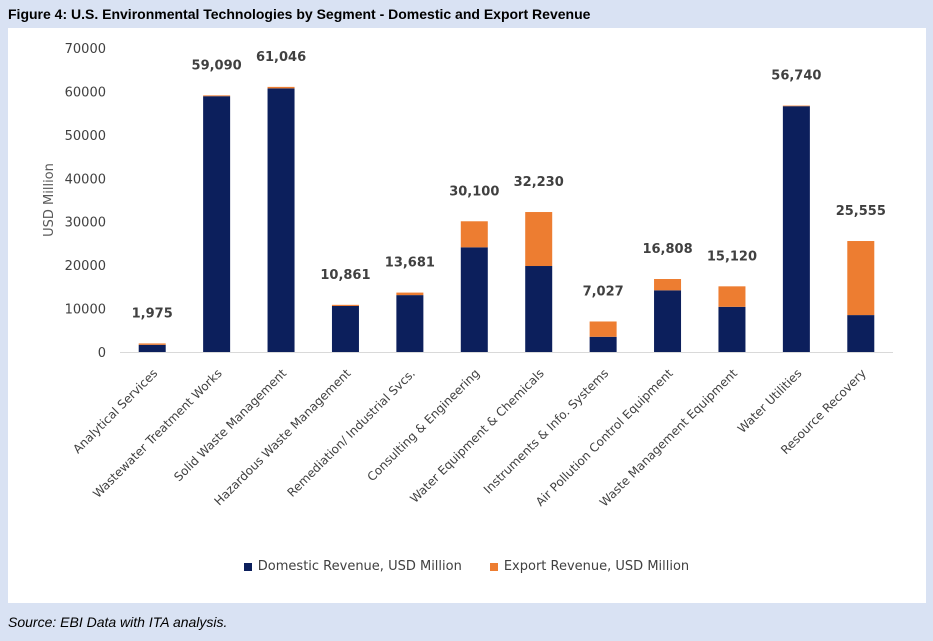 The width and height of the screenshot is (933, 641). Describe the element at coordinates (796, 76) in the screenshot. I see `data-label-total-10: 56,740` at that location.